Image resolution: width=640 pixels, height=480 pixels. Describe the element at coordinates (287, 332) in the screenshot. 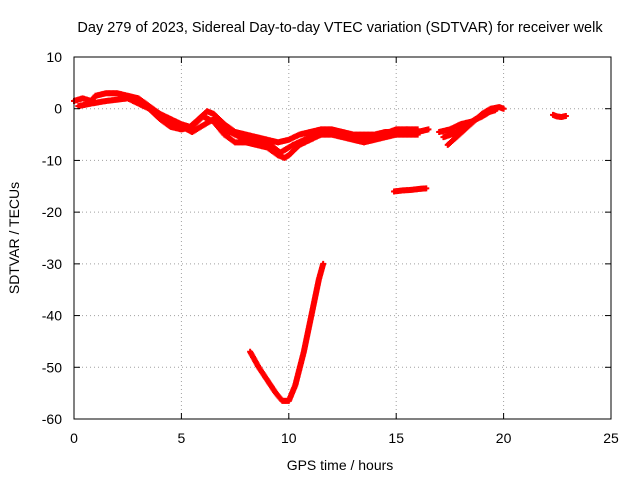

I see `series-v-dip` at that location.